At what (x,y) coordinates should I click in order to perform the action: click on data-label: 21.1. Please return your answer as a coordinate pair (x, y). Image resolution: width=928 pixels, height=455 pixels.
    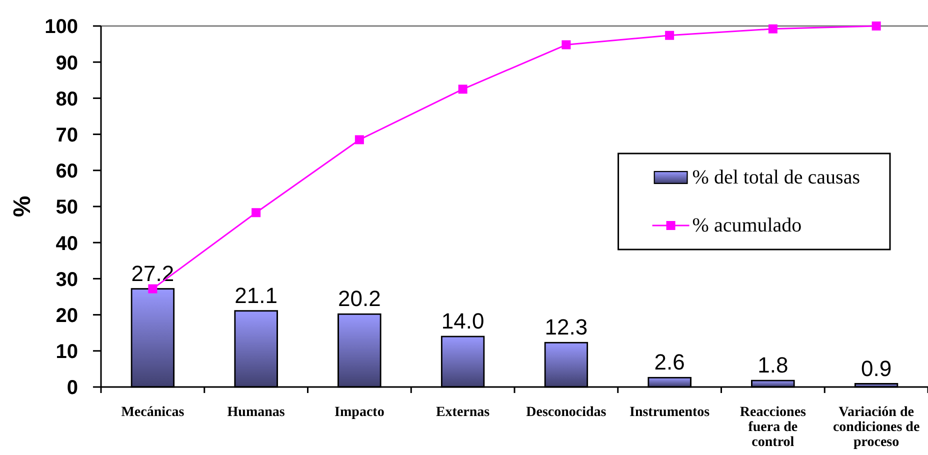
    Looking at the image, I should click on (256, 295).